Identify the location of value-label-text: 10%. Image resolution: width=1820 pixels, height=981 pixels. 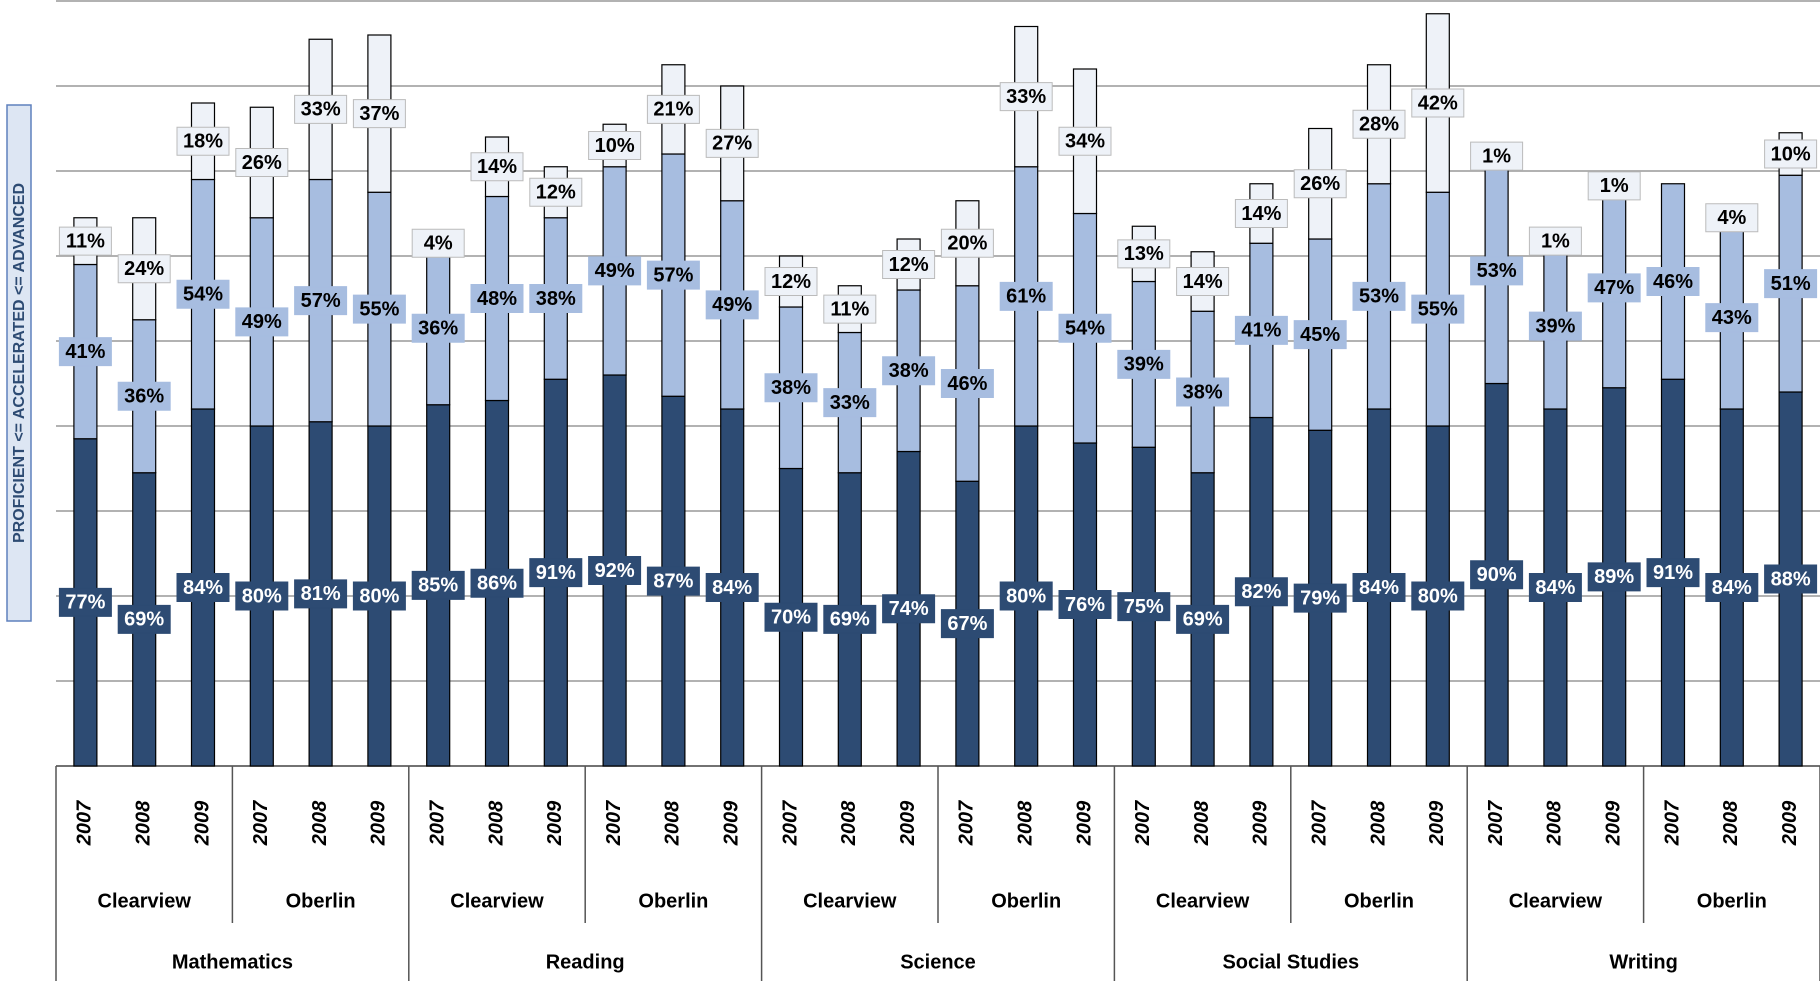
(1791, 154).